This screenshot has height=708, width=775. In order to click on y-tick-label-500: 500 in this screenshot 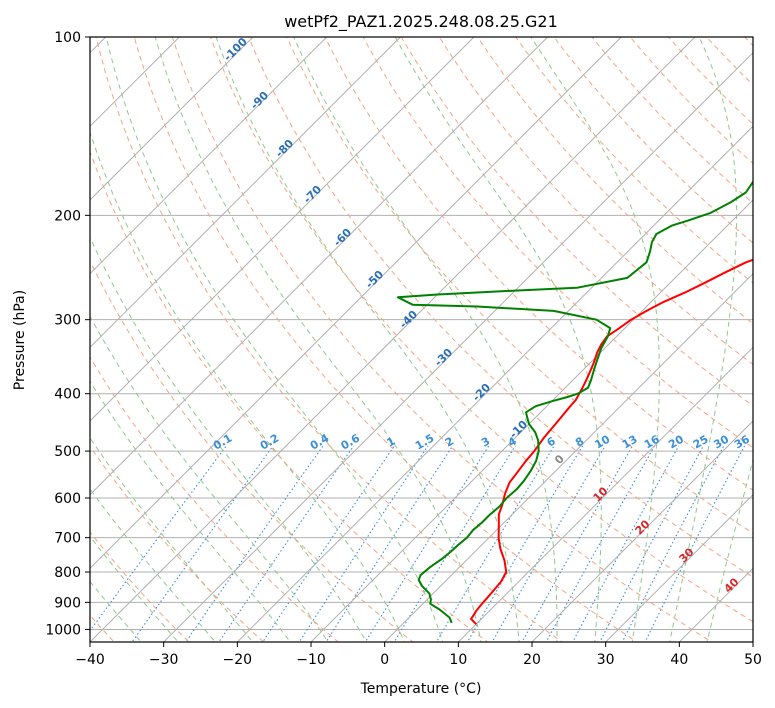, I will do `click(67, 452)`.